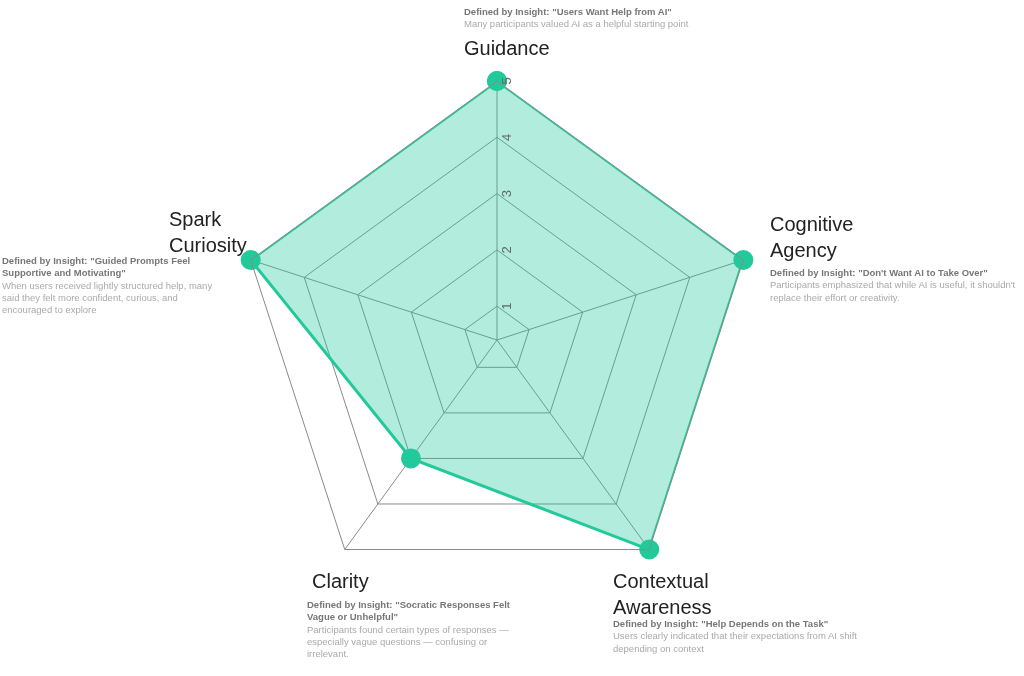  I want to click on text: Participants emphasized that while AI is useful, it shouldn't replace their effort or creativity., so click(893, 291).